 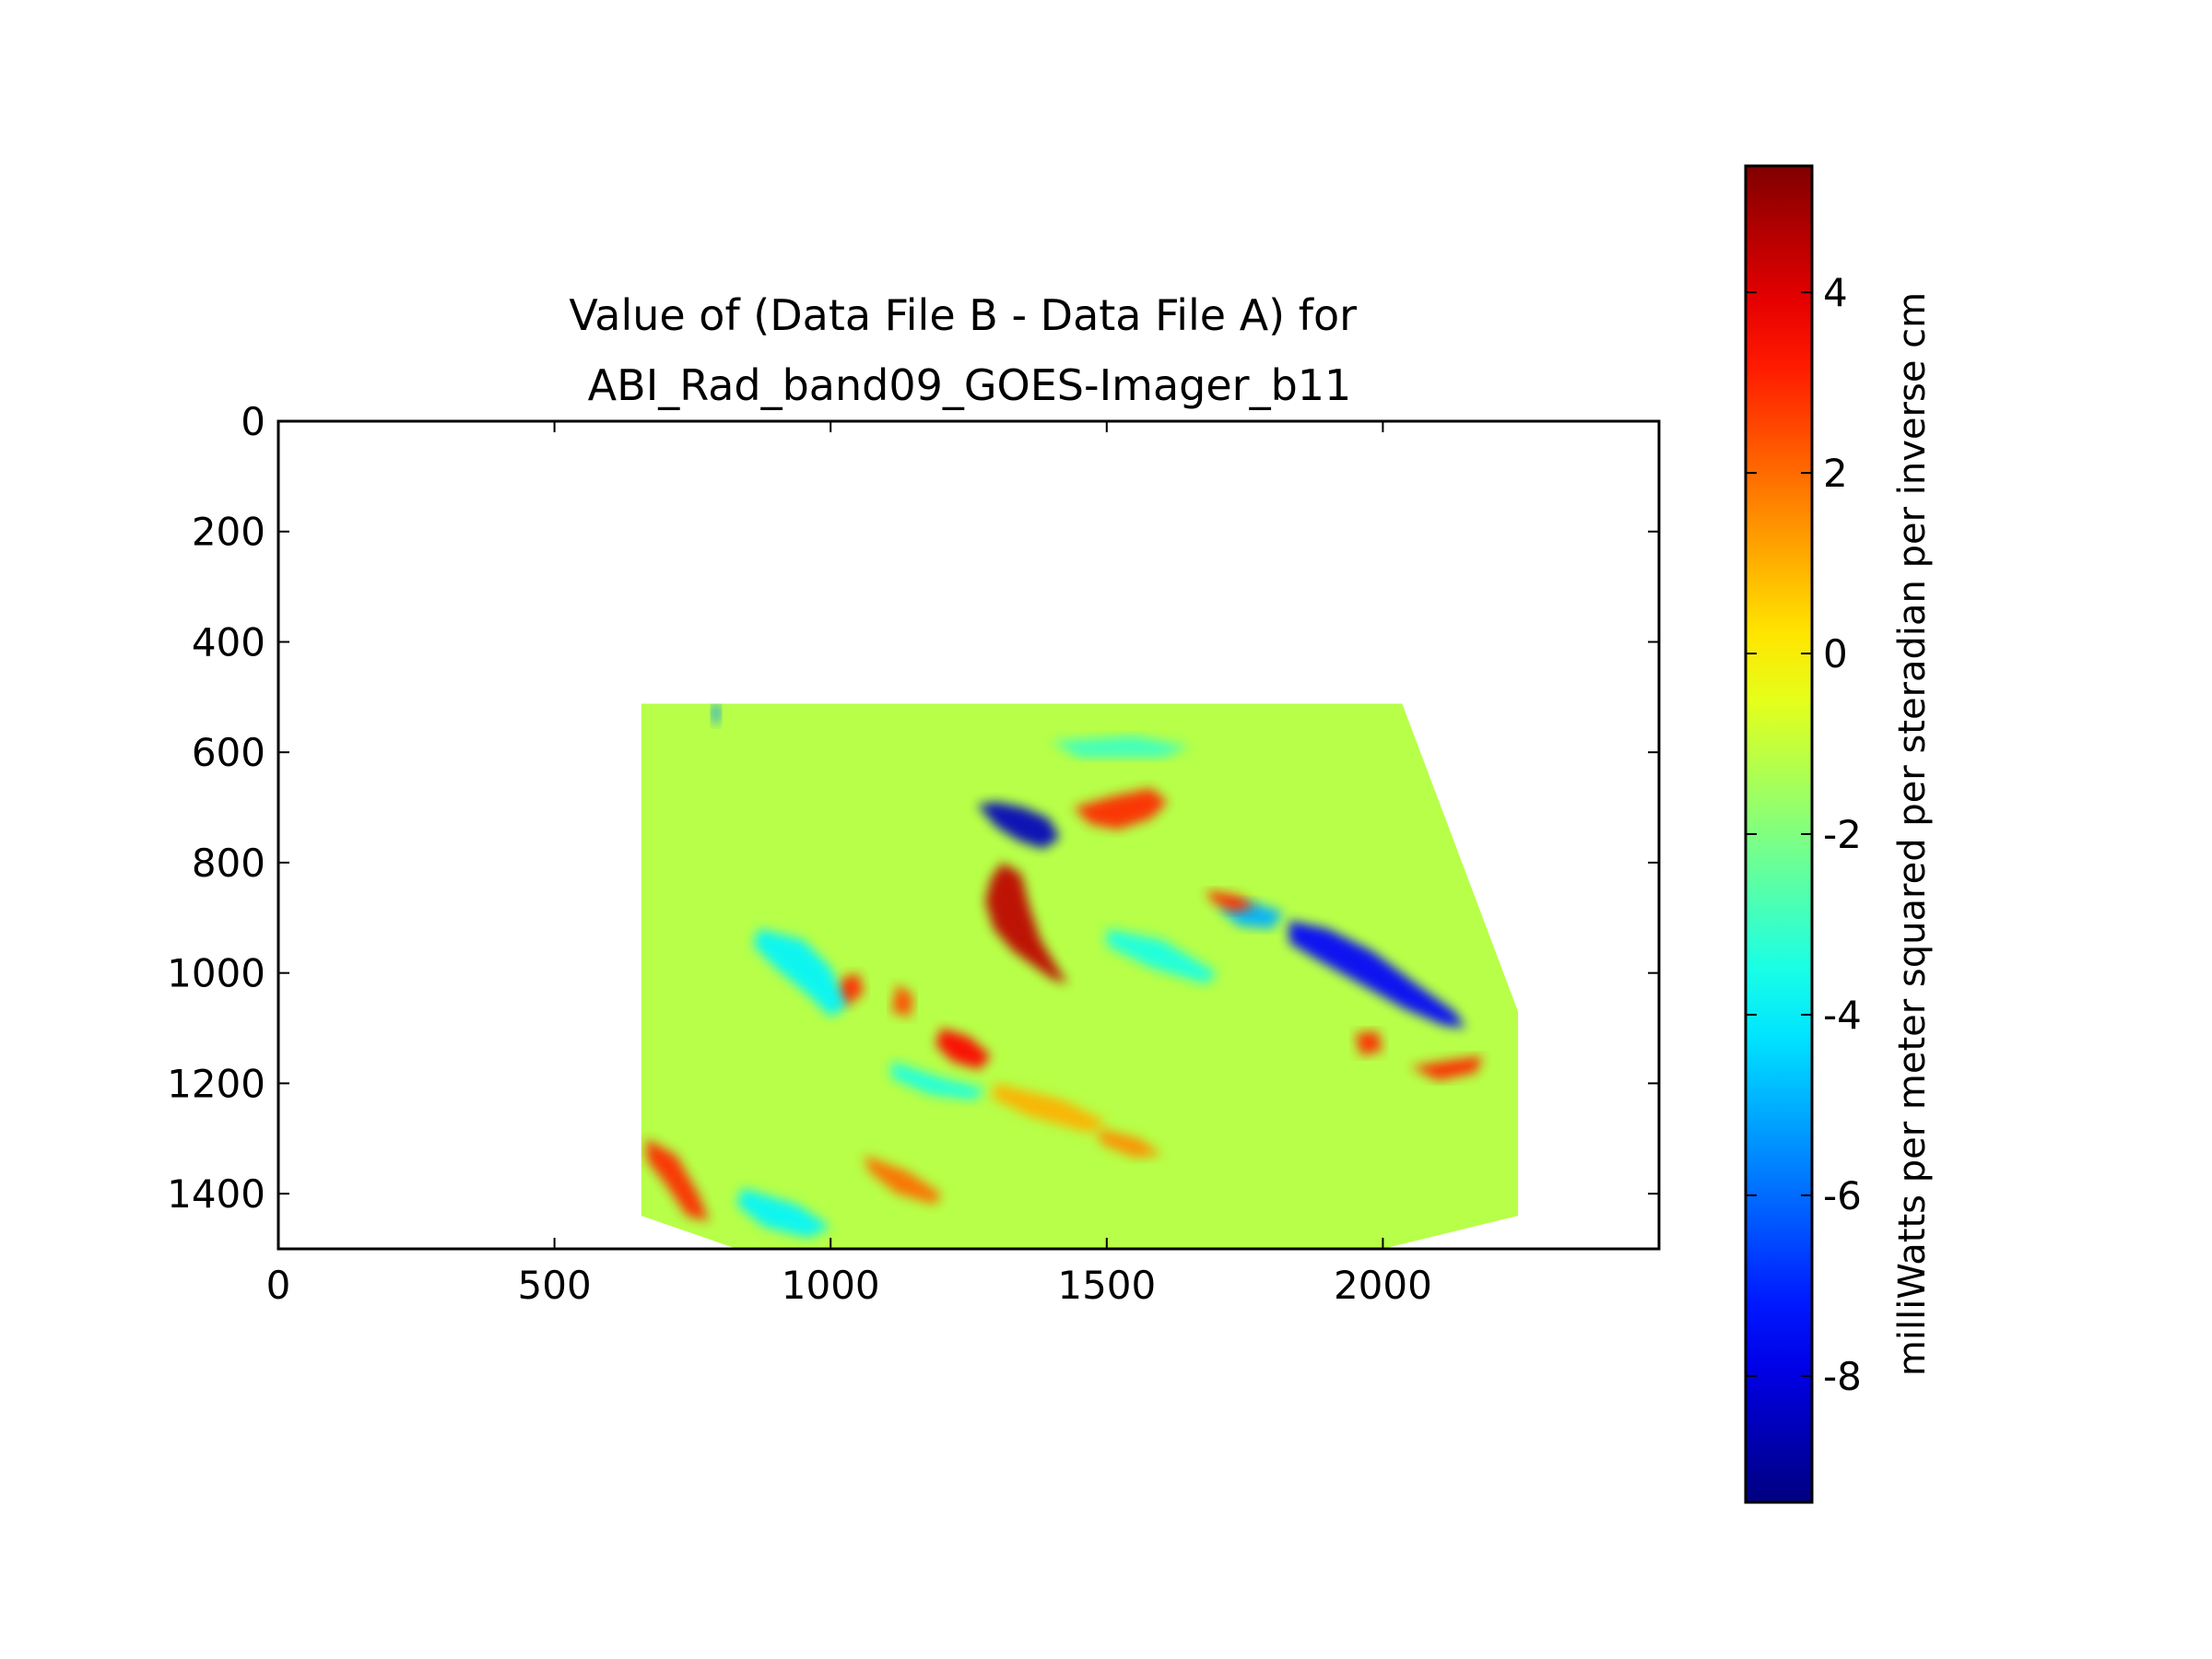 What do you see at coordinates (216, 1194) in the screenshot?
I see `y-tick-label: 1400` at bounding box center [216, 1194].